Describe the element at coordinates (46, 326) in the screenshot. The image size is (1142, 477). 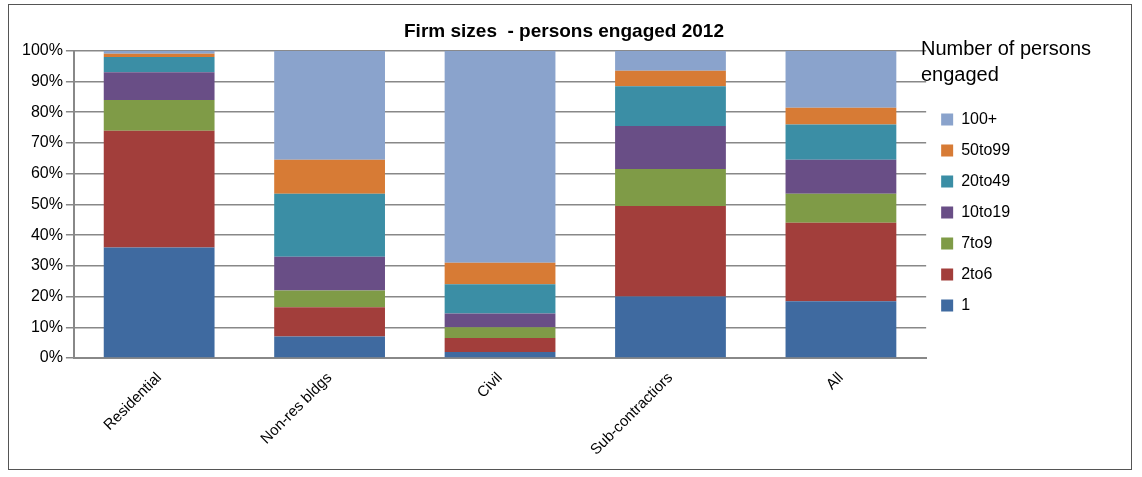
I see `y-tick-label: 10%` at that location.